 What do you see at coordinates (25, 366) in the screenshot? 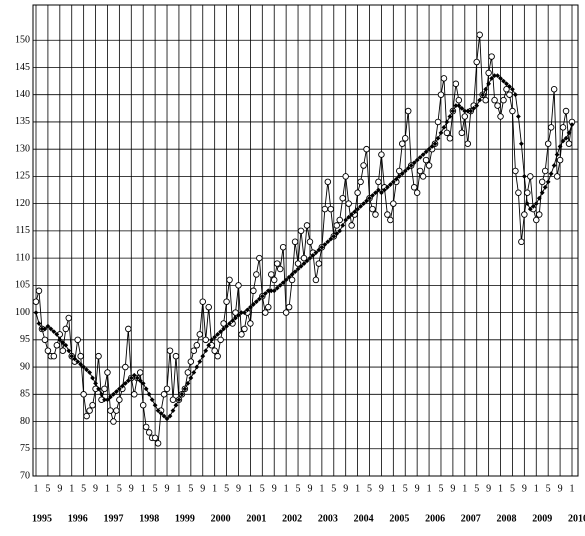
I see `y-tick-label: 90` at bounding box center [25, 366].